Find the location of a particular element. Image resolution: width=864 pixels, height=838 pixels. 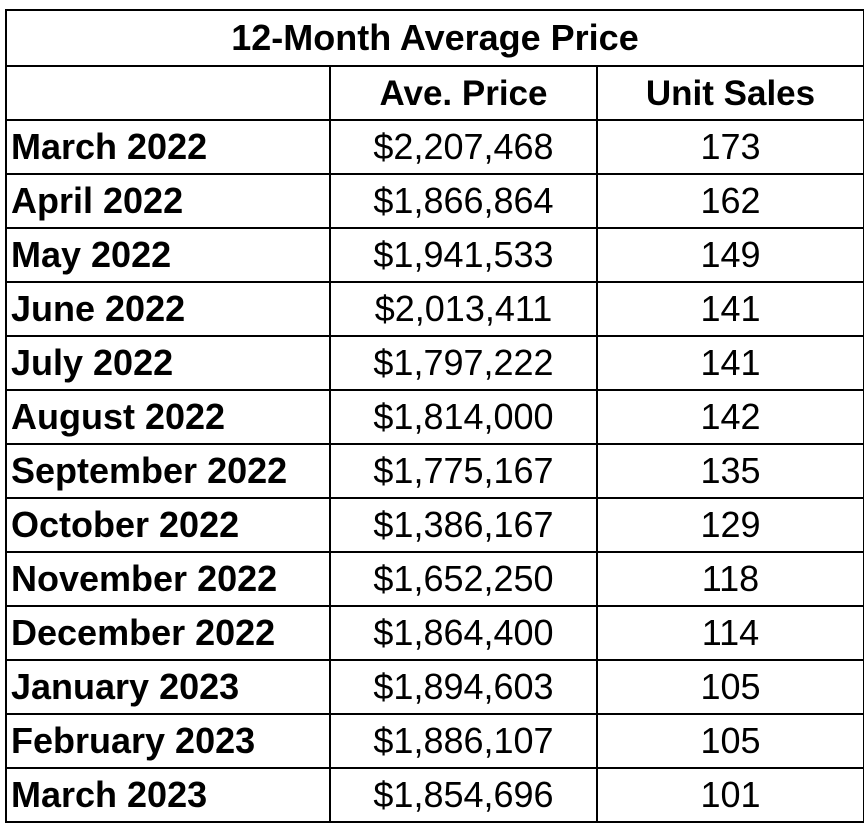

month-cell: May 2022 is located at coordinates (168, 255).